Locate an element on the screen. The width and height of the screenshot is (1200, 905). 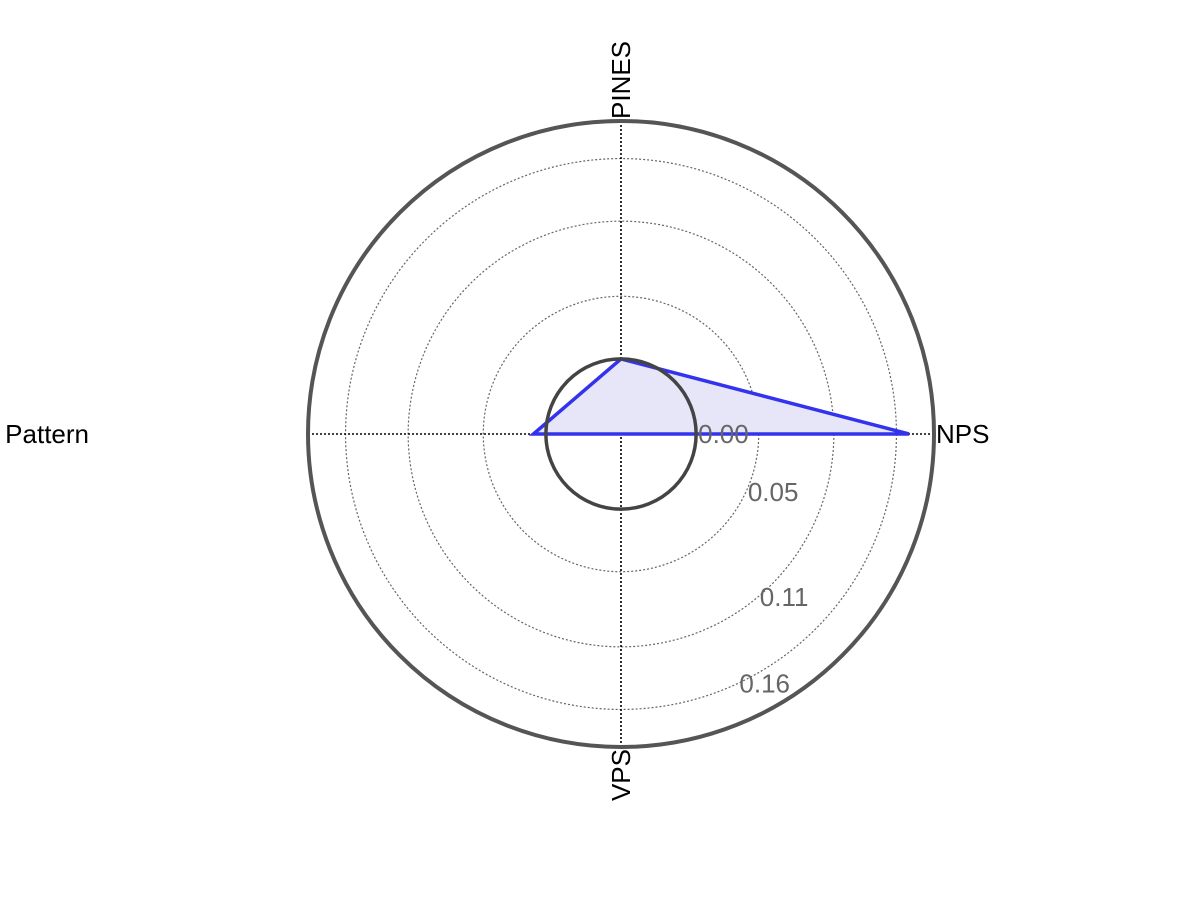
axis-label-pines: PINES is located at coordinates (621, 80).